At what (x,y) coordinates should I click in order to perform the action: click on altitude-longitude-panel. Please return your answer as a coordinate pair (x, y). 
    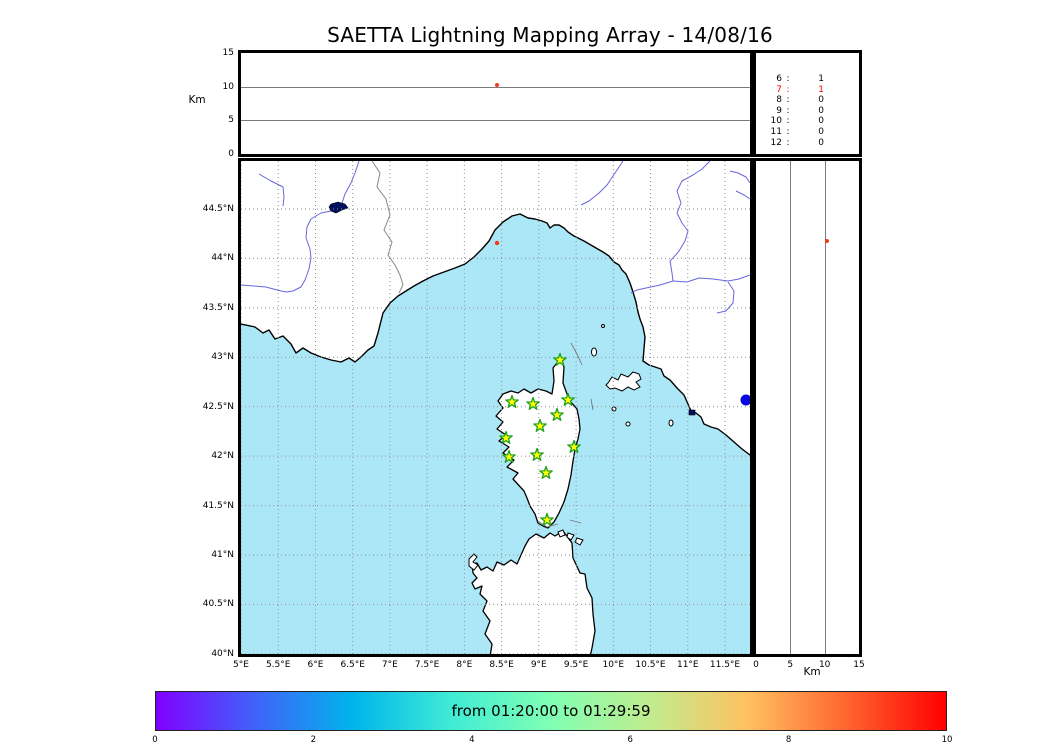
    Looking at the image, I should click on (495, 103).